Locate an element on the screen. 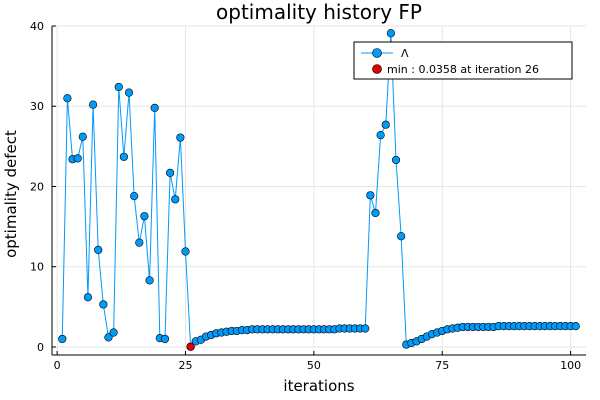  x-axis-label: iterations is located at coordinates (318, 386).